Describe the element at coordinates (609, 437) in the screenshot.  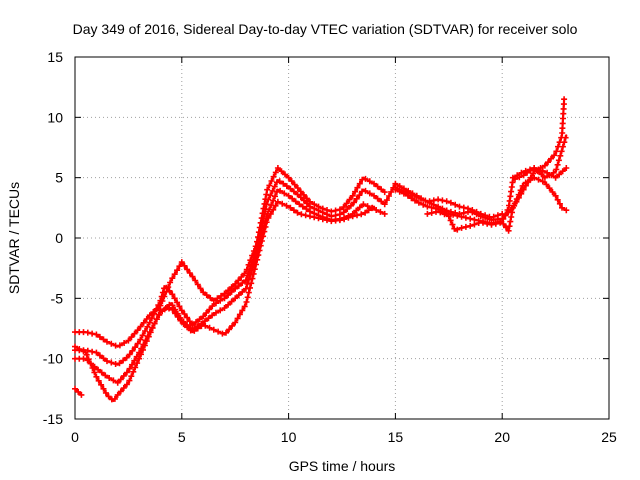
I see `x-tick-label: 25` at that location.